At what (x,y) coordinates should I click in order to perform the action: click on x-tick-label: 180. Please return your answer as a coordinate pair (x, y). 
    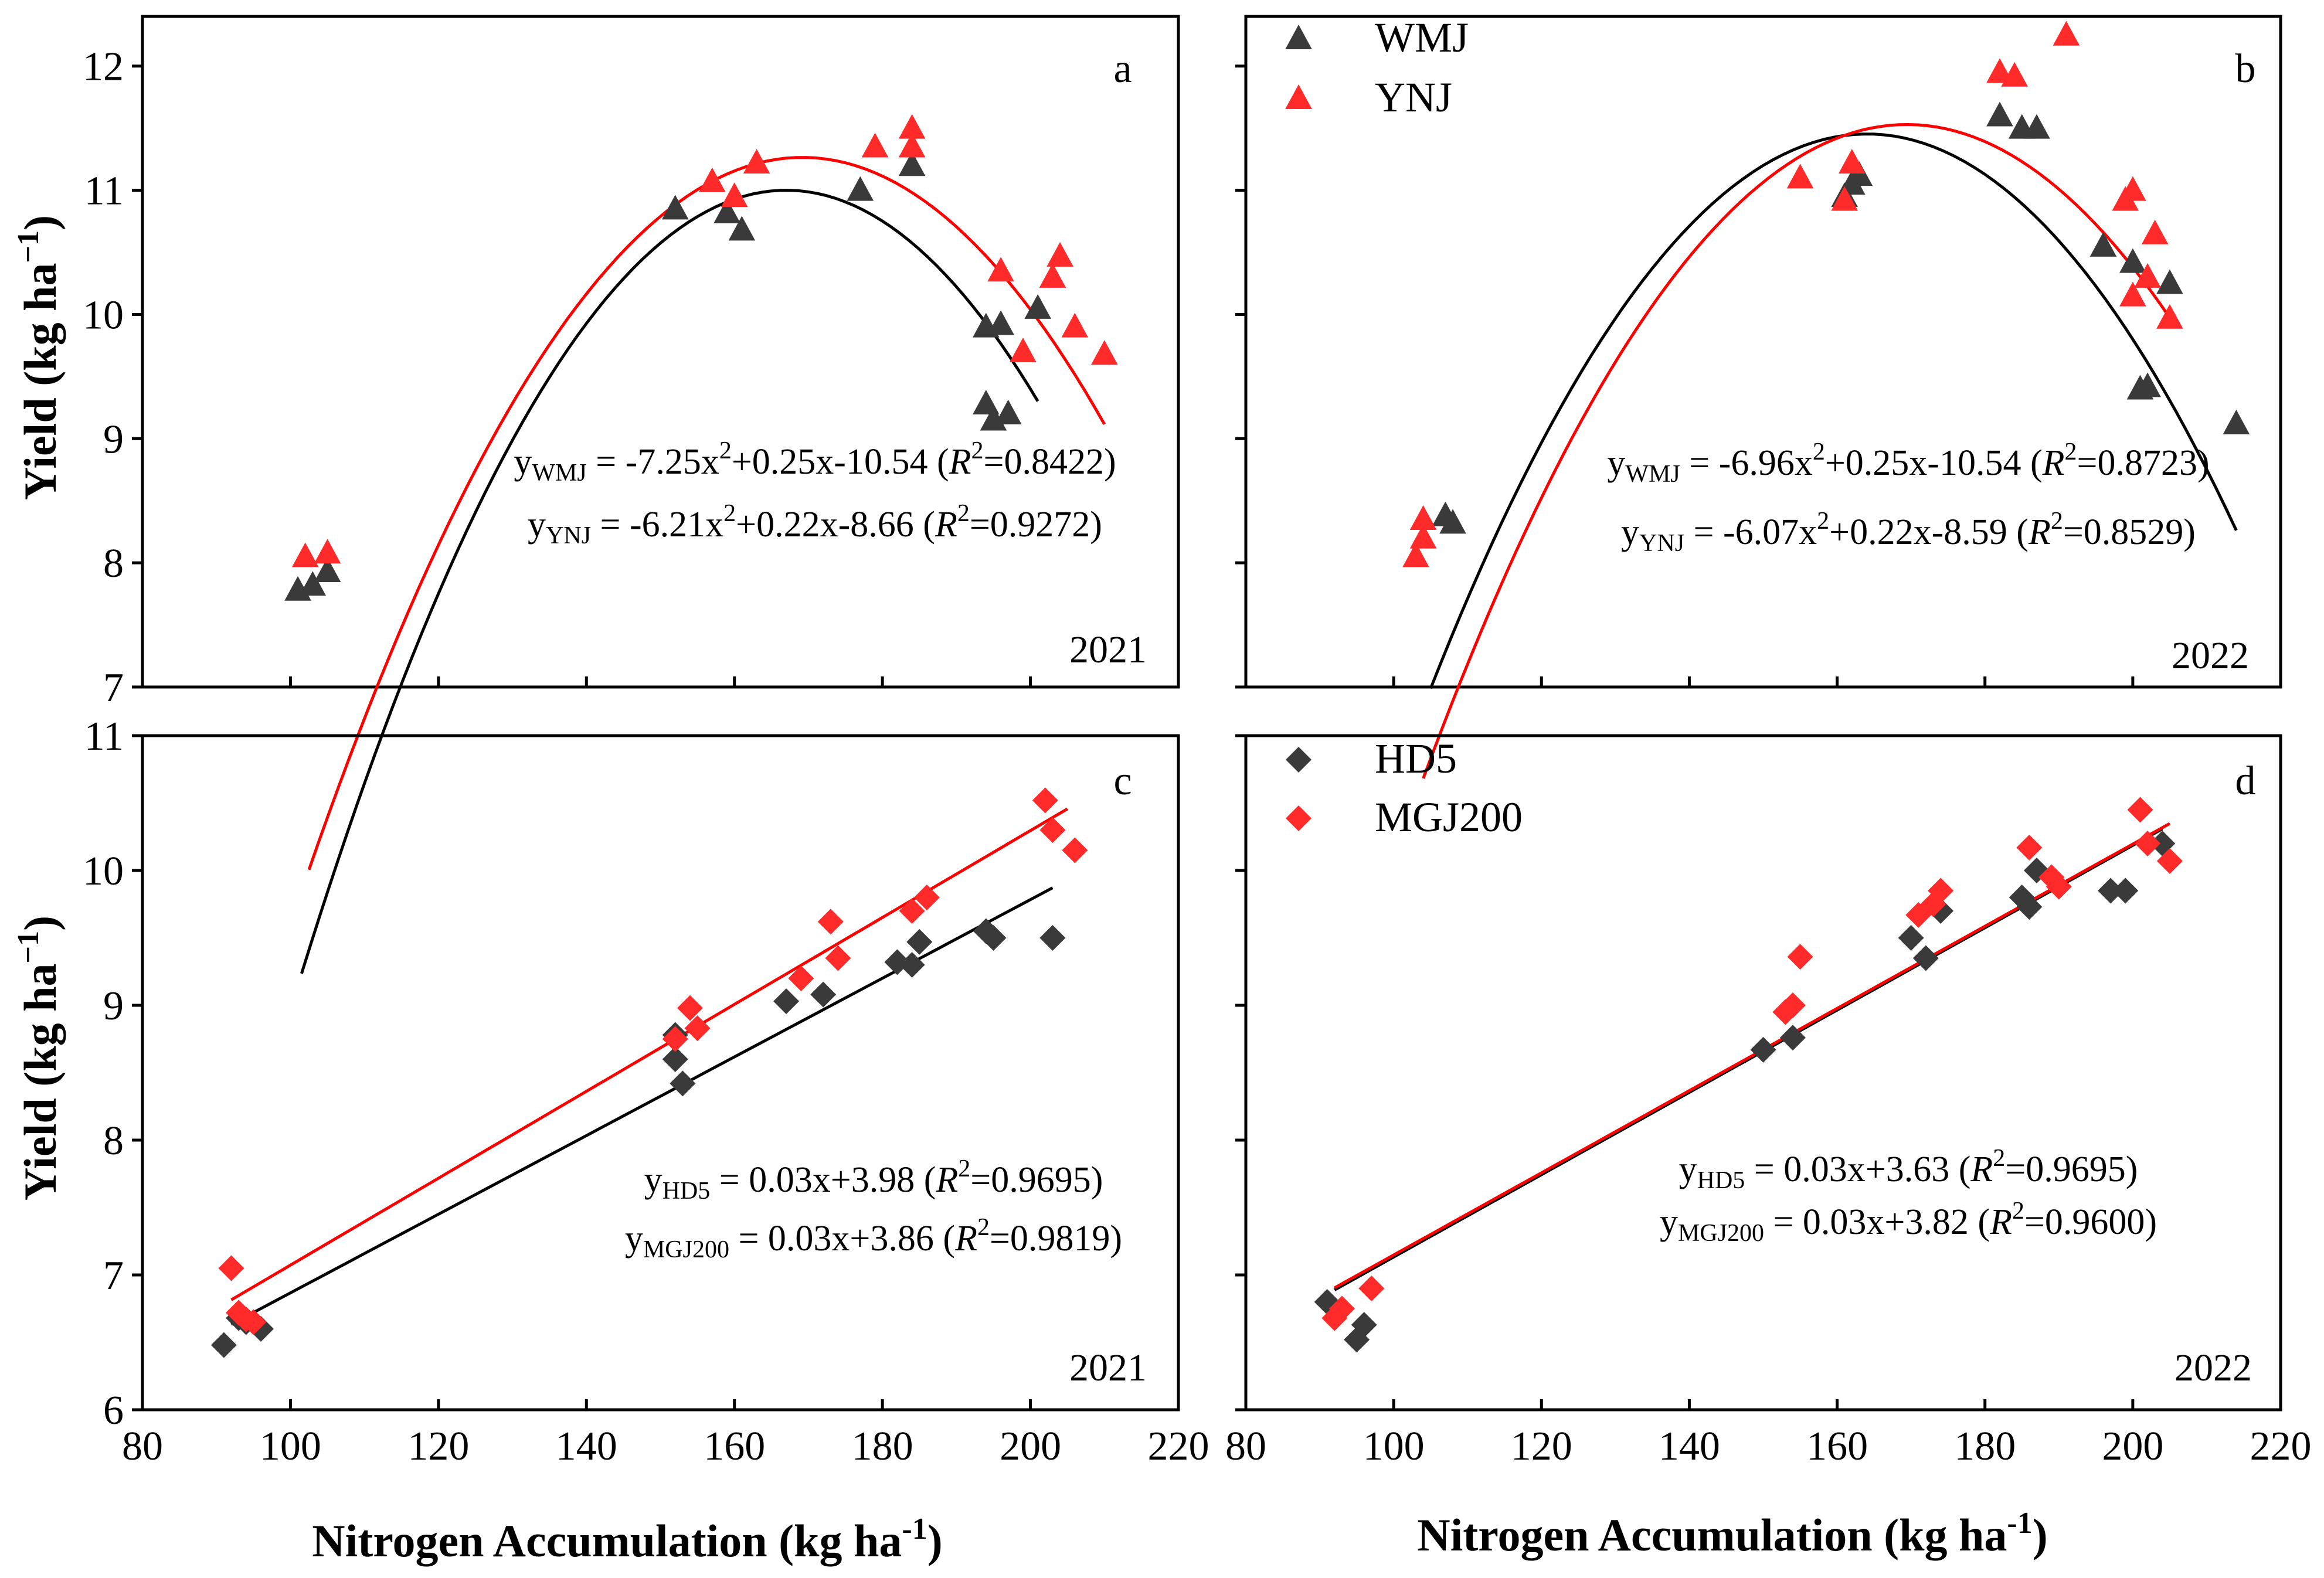
    Looking at the image, I should click on (1985, 1446).